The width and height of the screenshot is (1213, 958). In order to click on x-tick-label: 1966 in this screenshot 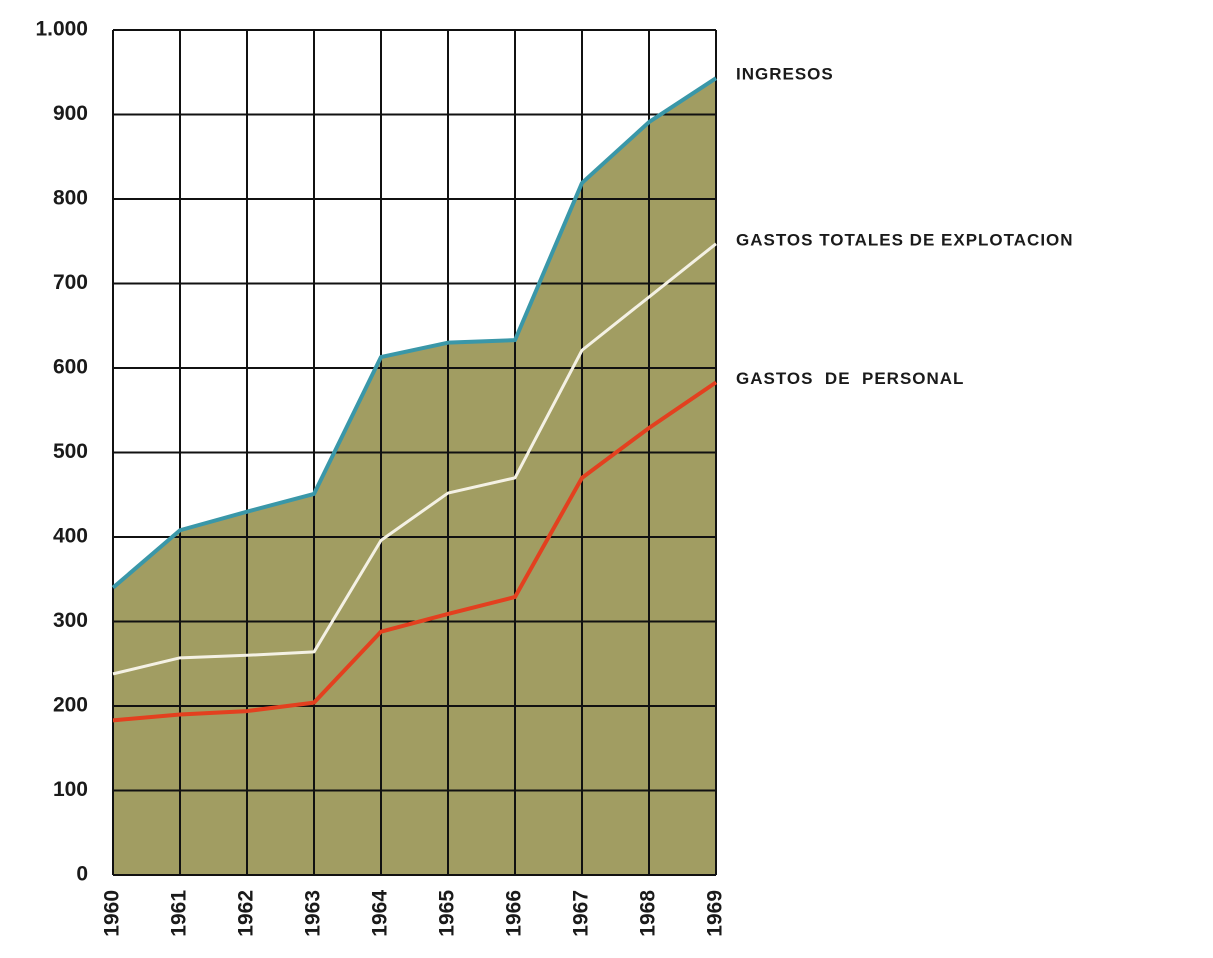, I will do `click(514, 913)`.